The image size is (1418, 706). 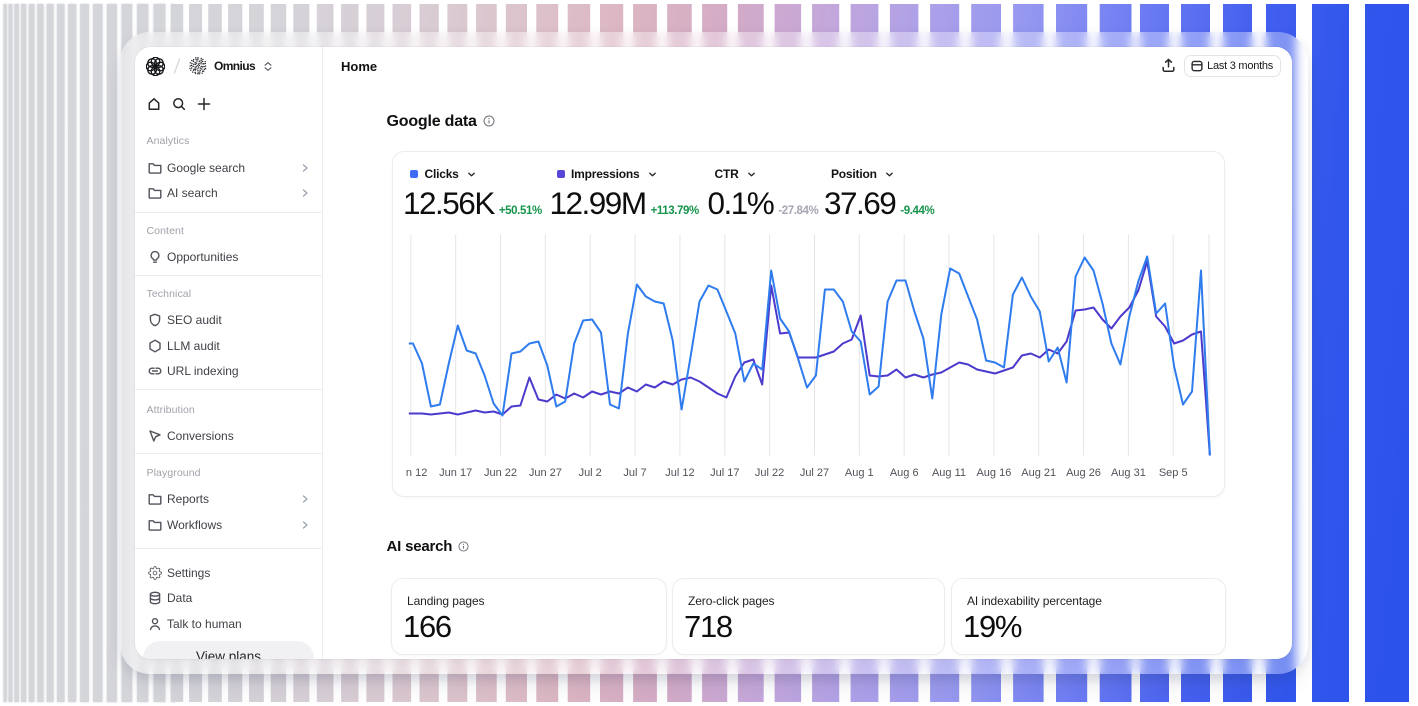 I want to click on svg-text: Jun 27, so click(x=544, y=473).